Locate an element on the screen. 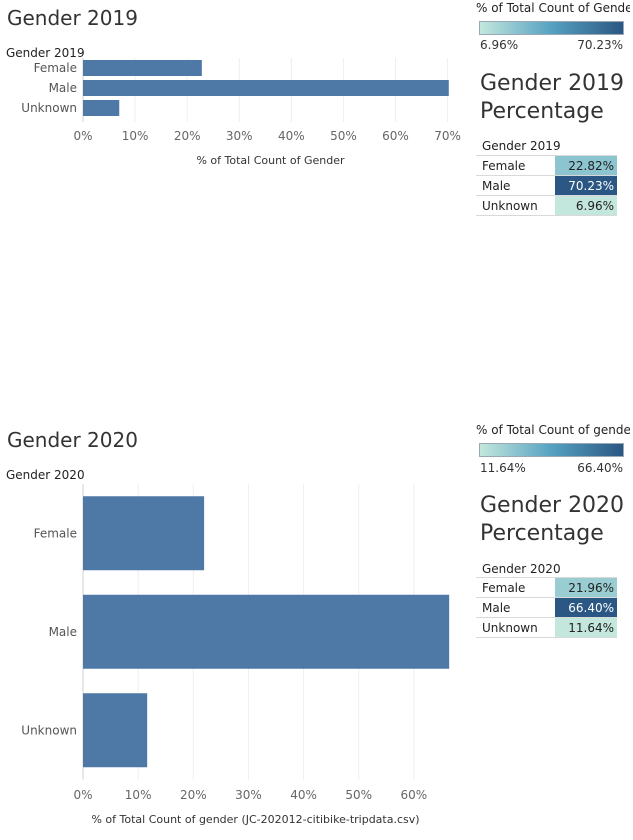  table-2019-title-line1: Gender 2019 is located at coordinates (552, 83).